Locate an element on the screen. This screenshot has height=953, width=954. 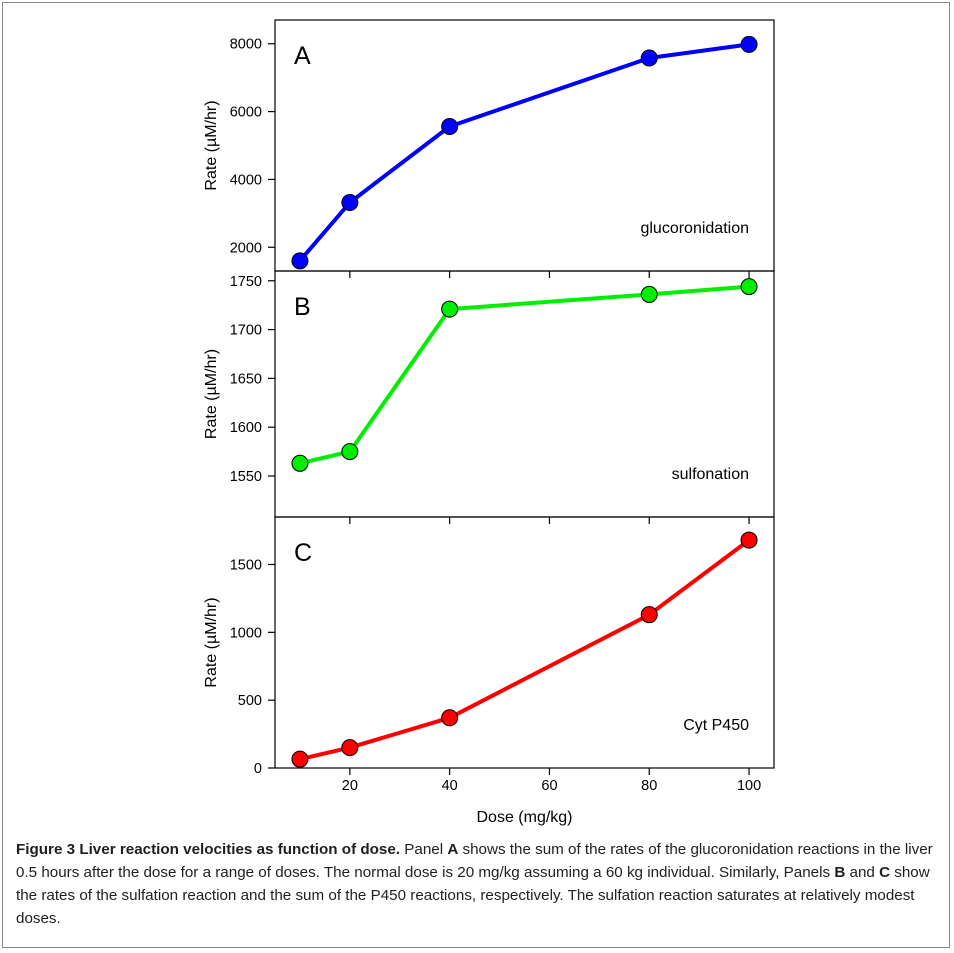
panel-c-axes-box is located at coordinates (524, 642).